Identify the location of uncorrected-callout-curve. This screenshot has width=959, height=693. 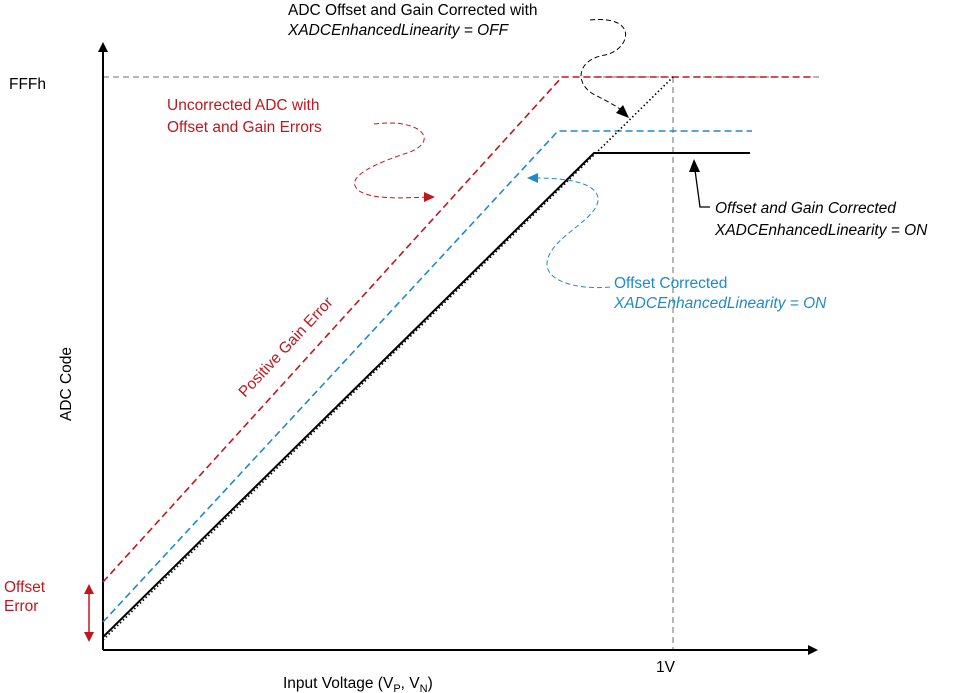
(391, 160).